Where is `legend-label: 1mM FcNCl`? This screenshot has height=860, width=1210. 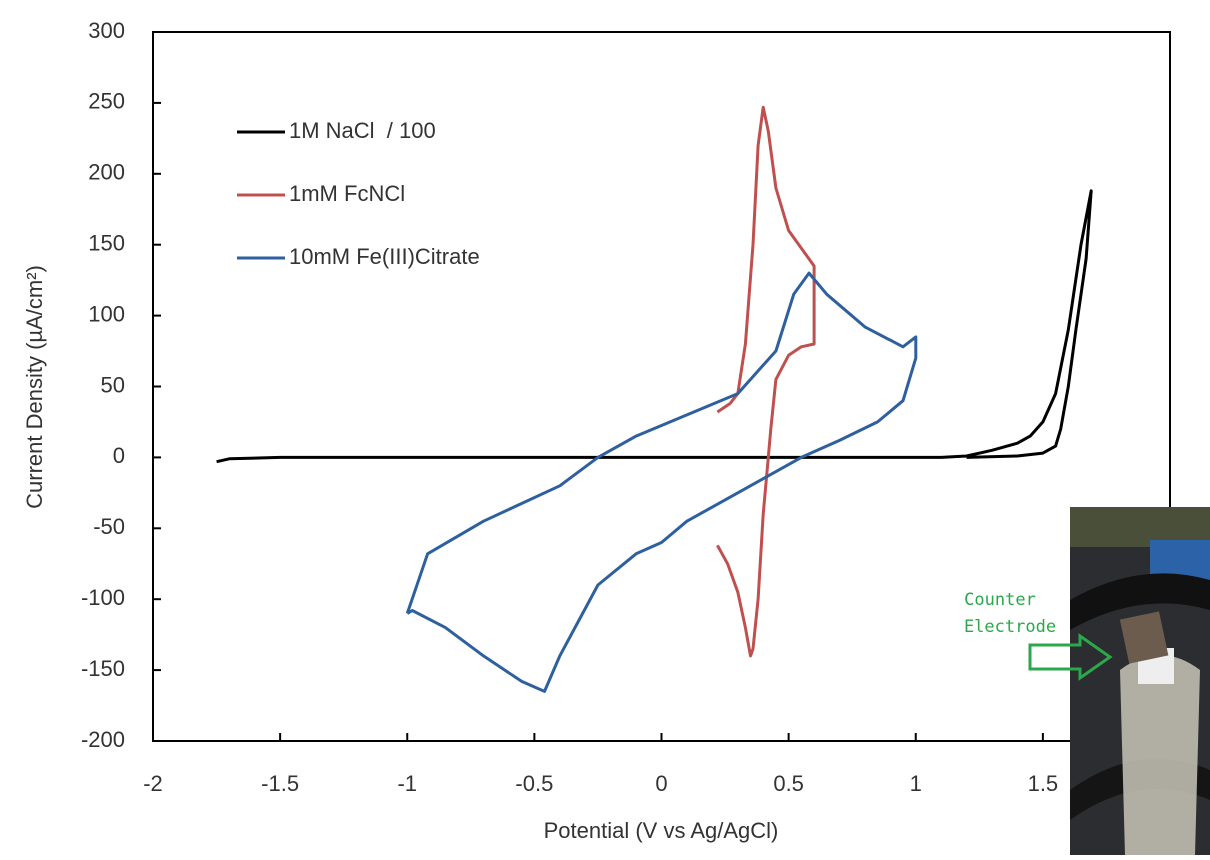 legend-label: 1mM FcNCl is located at coordinates (347, 193).